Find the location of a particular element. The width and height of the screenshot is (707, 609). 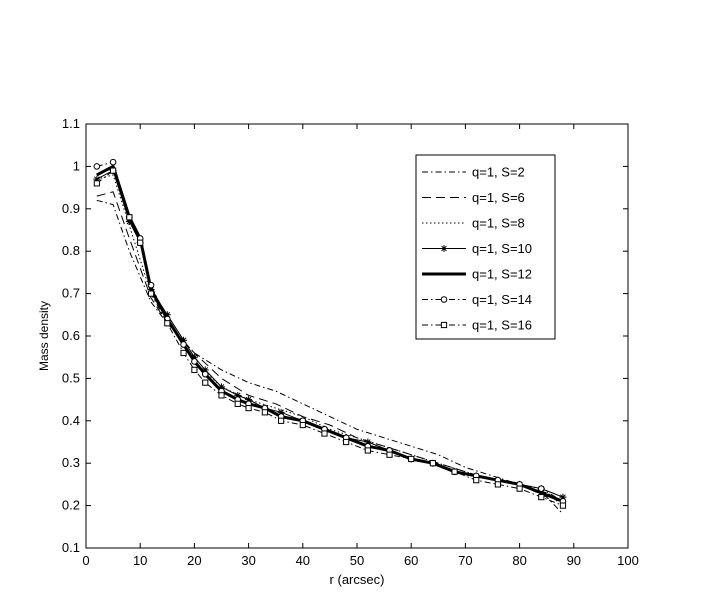

x-tick-label: 40 is located at coordinates (303, 560).